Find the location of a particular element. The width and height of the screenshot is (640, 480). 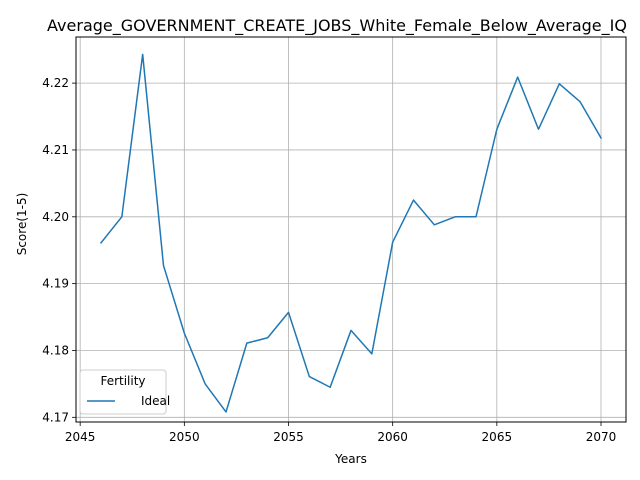

legend-box is located at coordinates (123, 392).